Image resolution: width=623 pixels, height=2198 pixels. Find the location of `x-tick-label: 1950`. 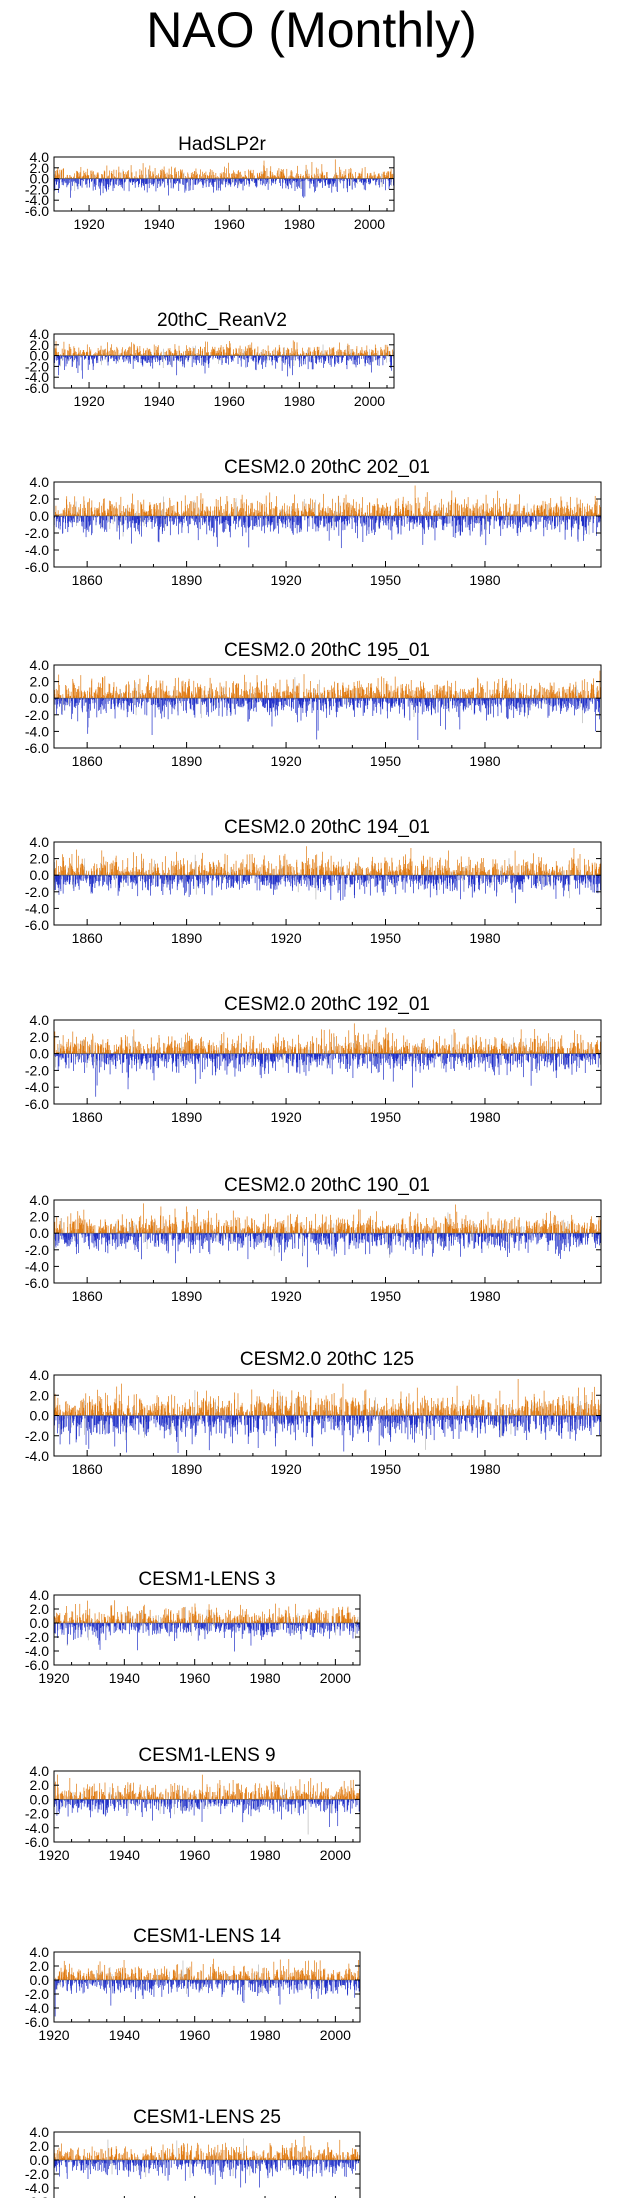

x-tick-label: 1950 is located at coordinates (385, 580).